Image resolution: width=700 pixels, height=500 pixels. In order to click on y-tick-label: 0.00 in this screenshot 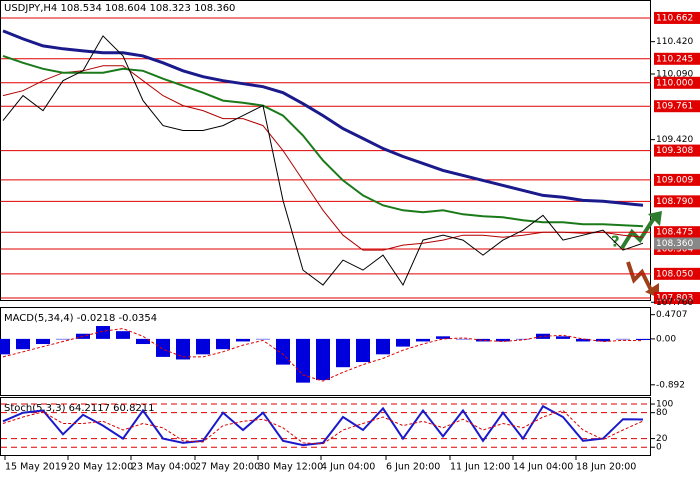, I will do `click(666, 339)`.